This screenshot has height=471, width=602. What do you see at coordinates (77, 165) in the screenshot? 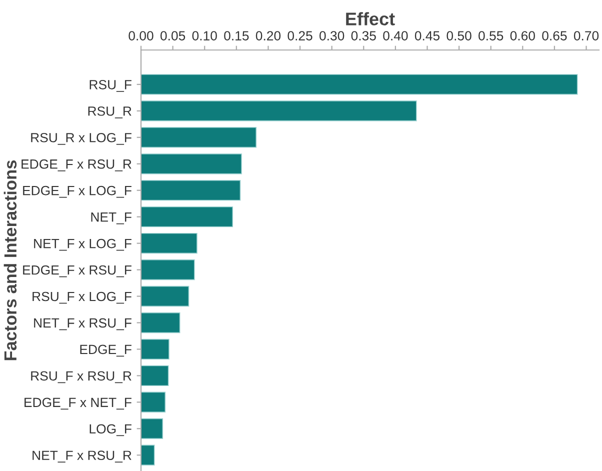
I see `y-tick-label: EDGE_F x RSU_R` at bounding box center [77, 165].